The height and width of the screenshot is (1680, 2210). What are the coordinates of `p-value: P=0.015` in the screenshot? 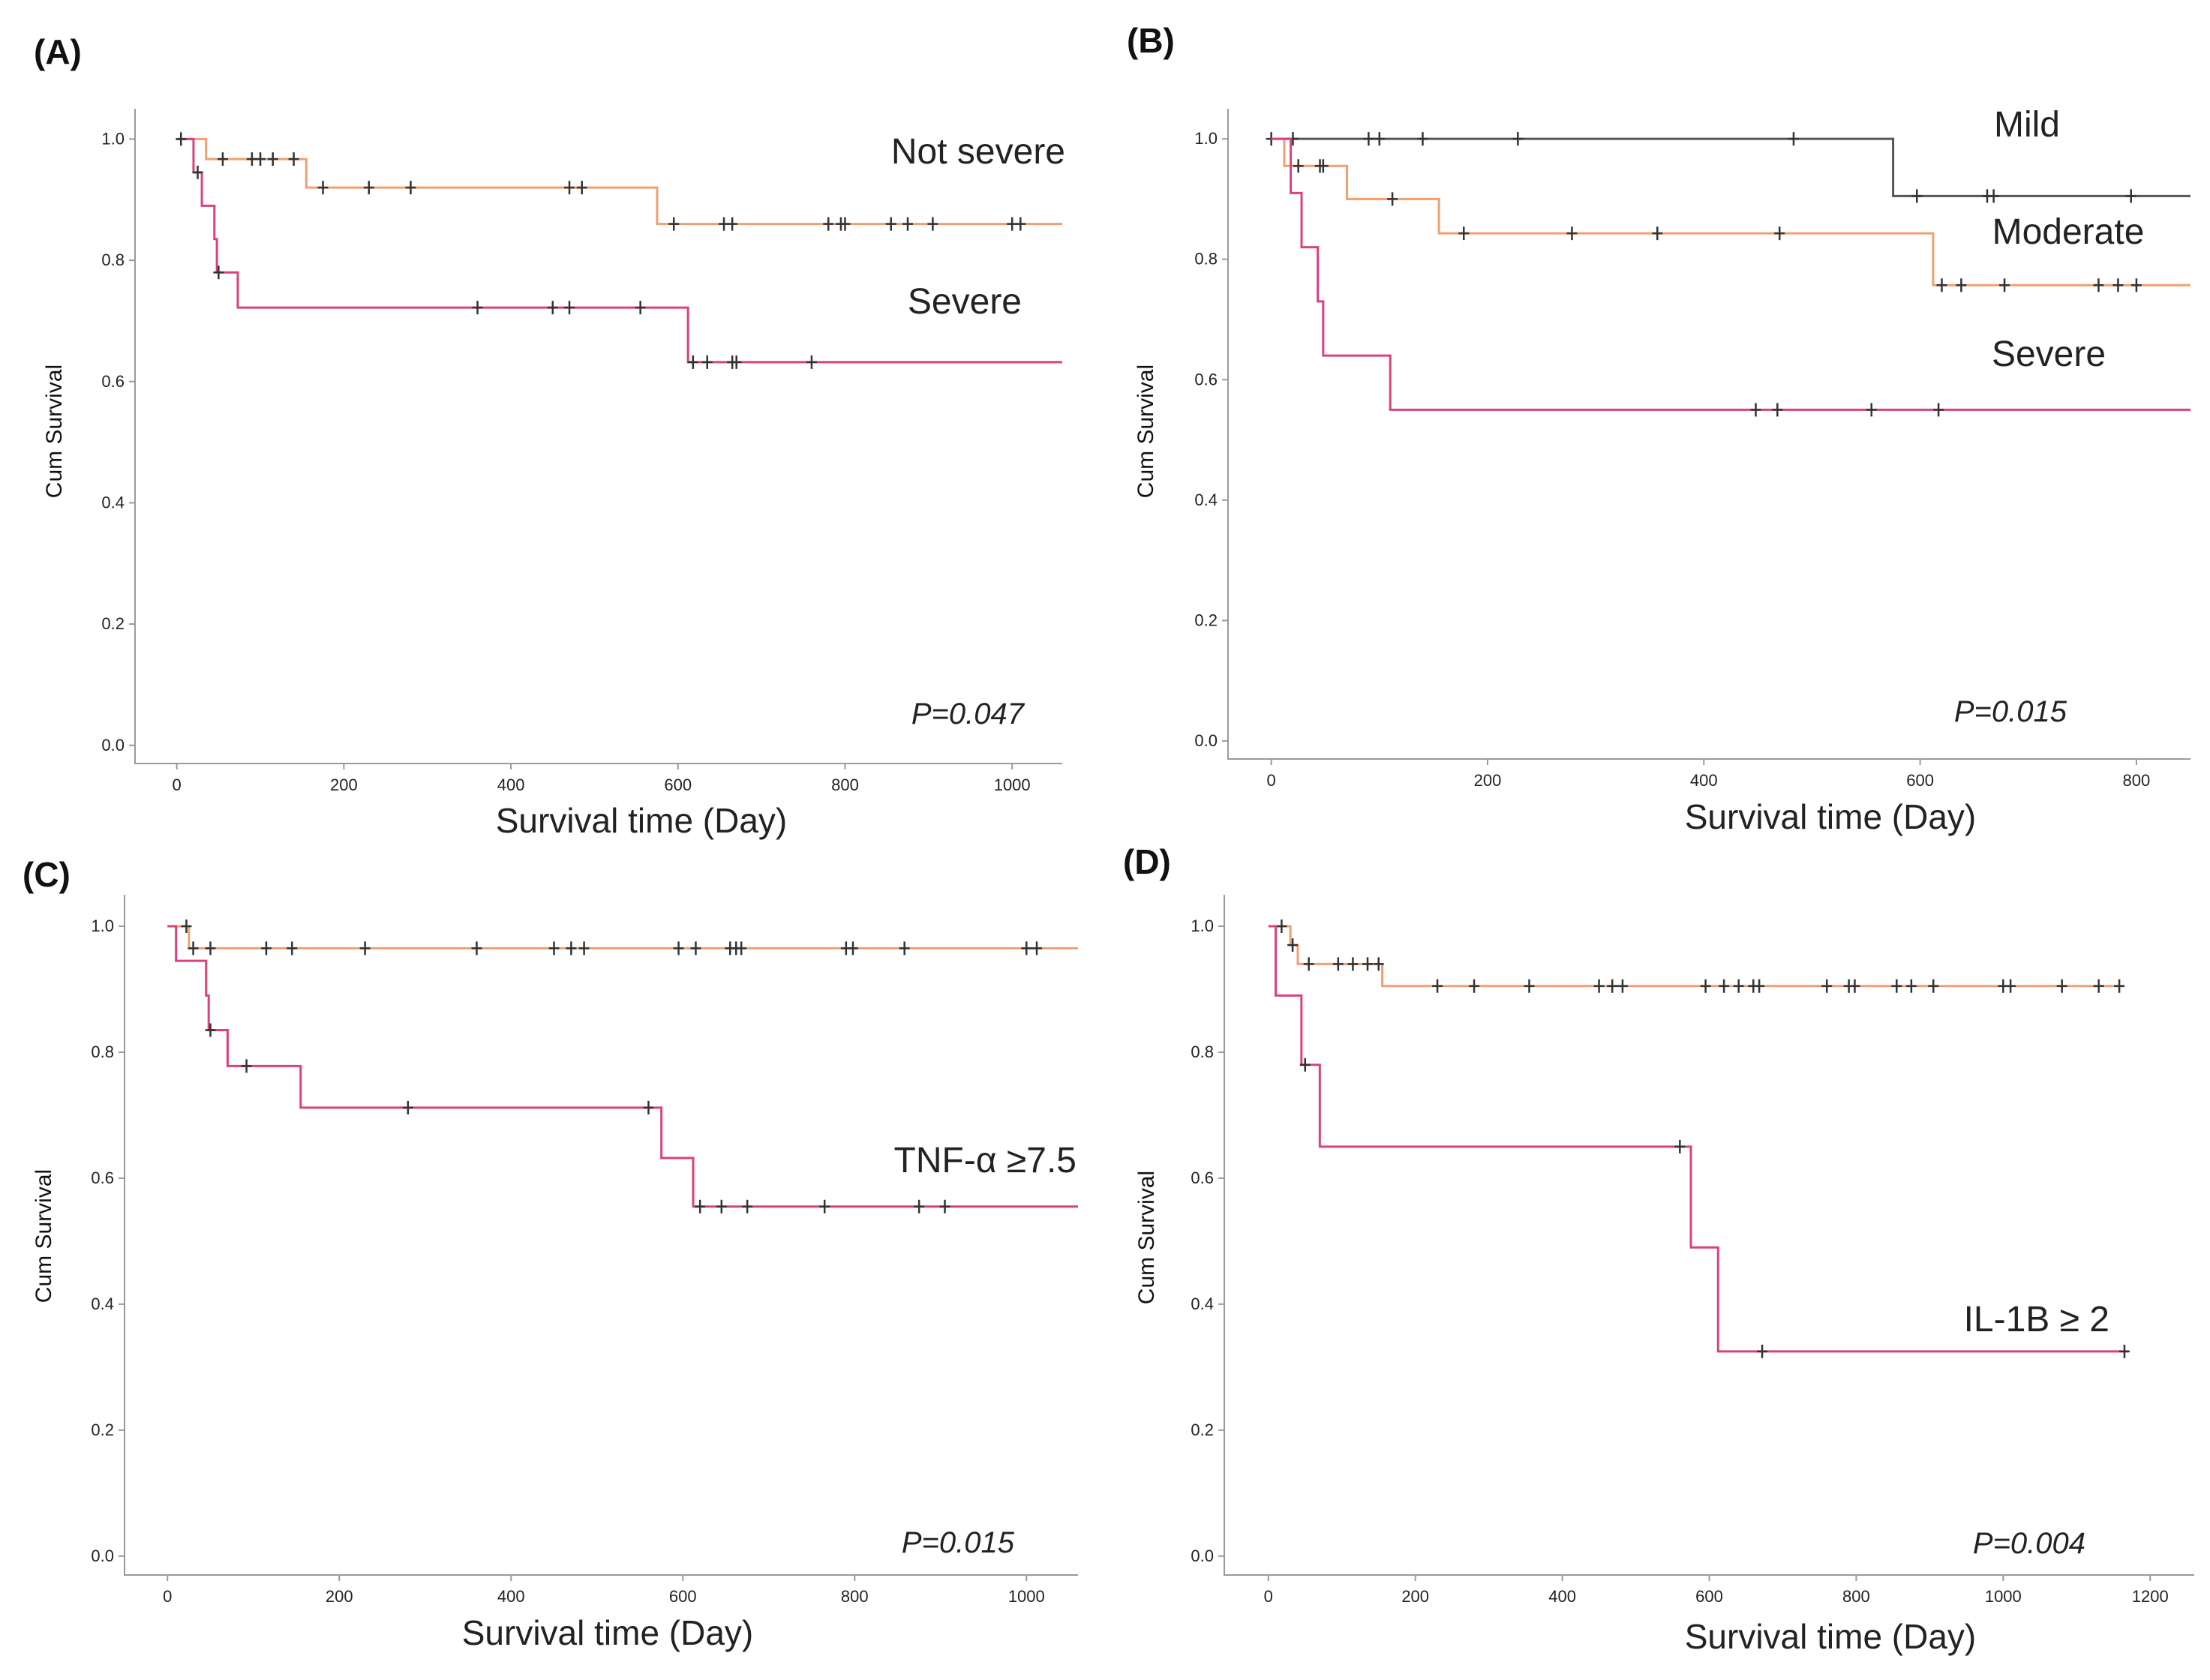 It's located at (2010, 711).